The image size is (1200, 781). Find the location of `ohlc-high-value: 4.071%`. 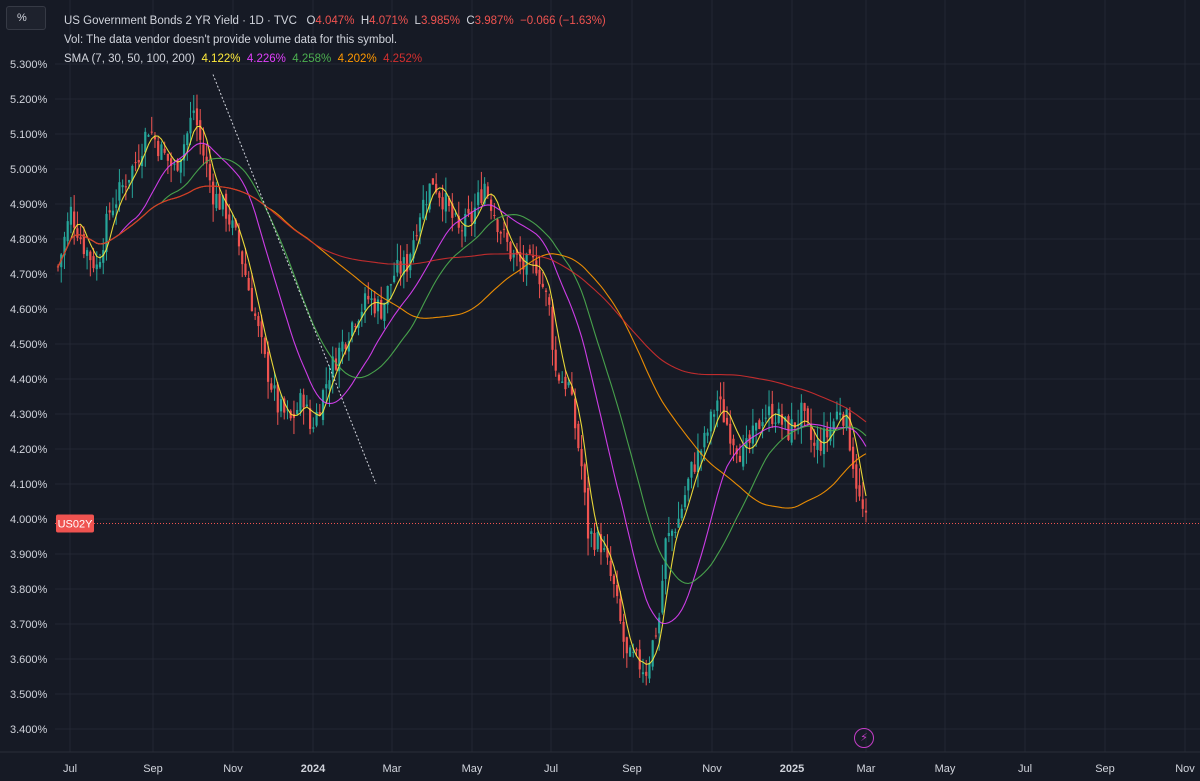

ohlc-high-value: 4.071% is located at coordinates (389, 21).